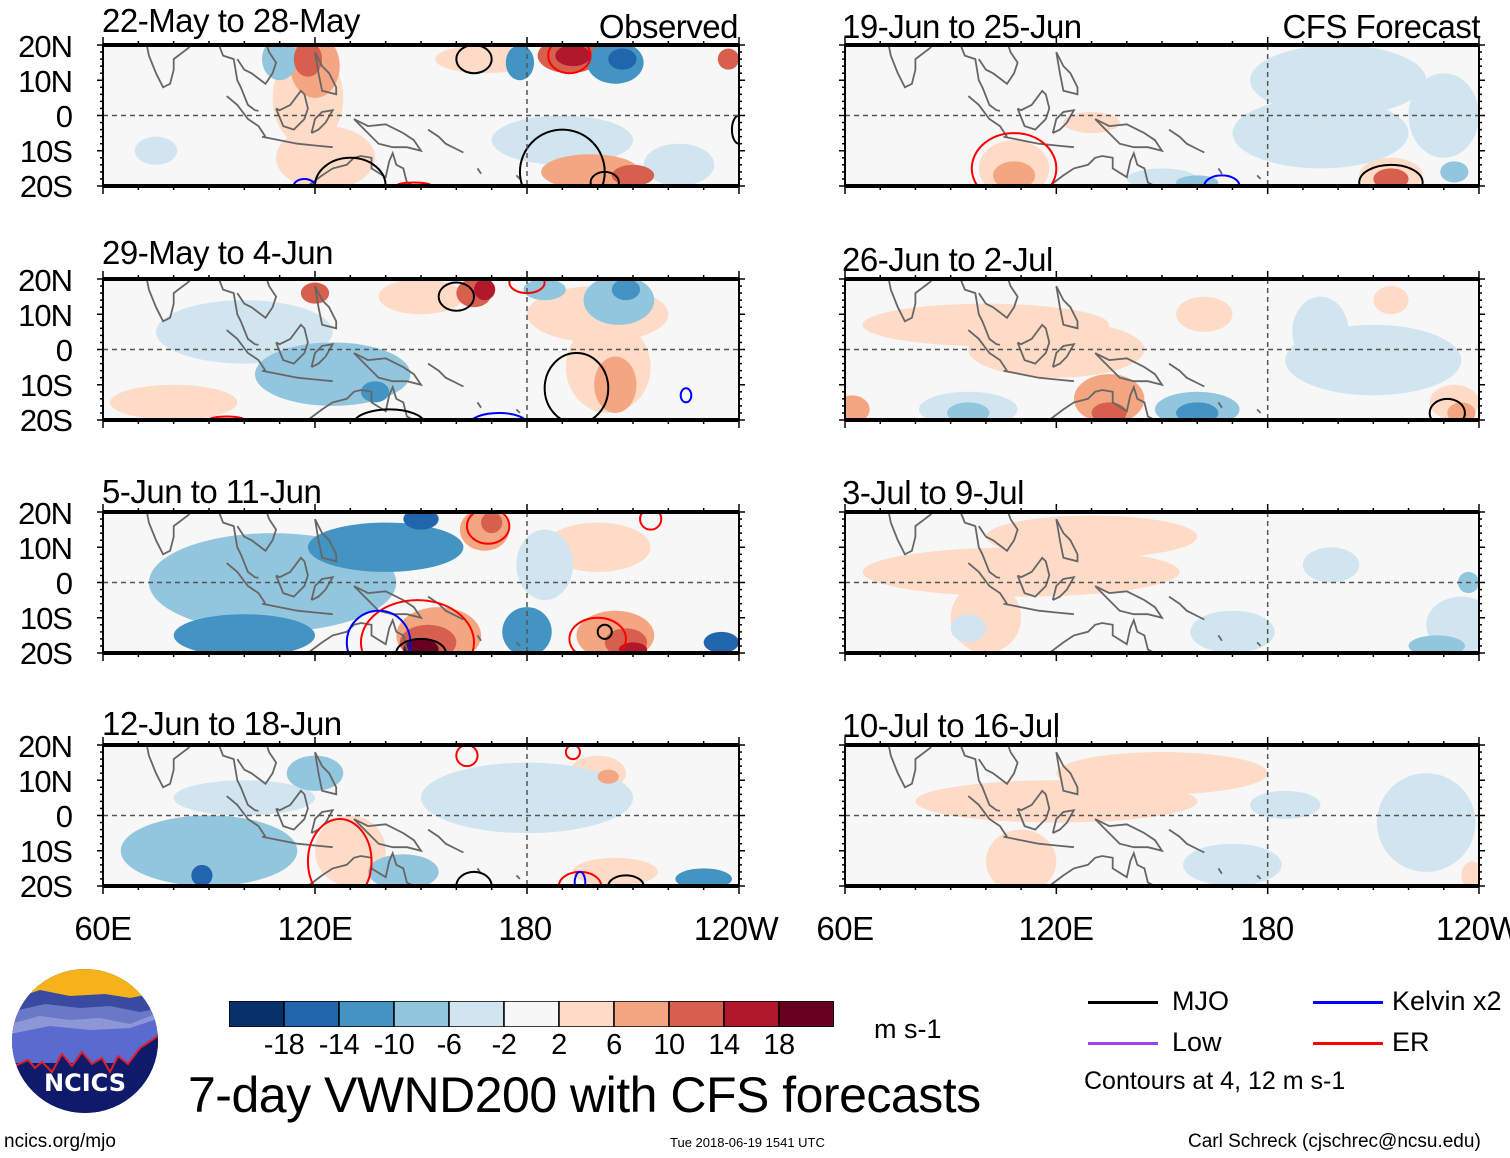 The width and height of the screenshot is (1510, 1158). Describe the element at coordinates (951, 725) in the screenshot. I see `panel-title-fcst-4: 10-Jul to 16-Jul` at that location.